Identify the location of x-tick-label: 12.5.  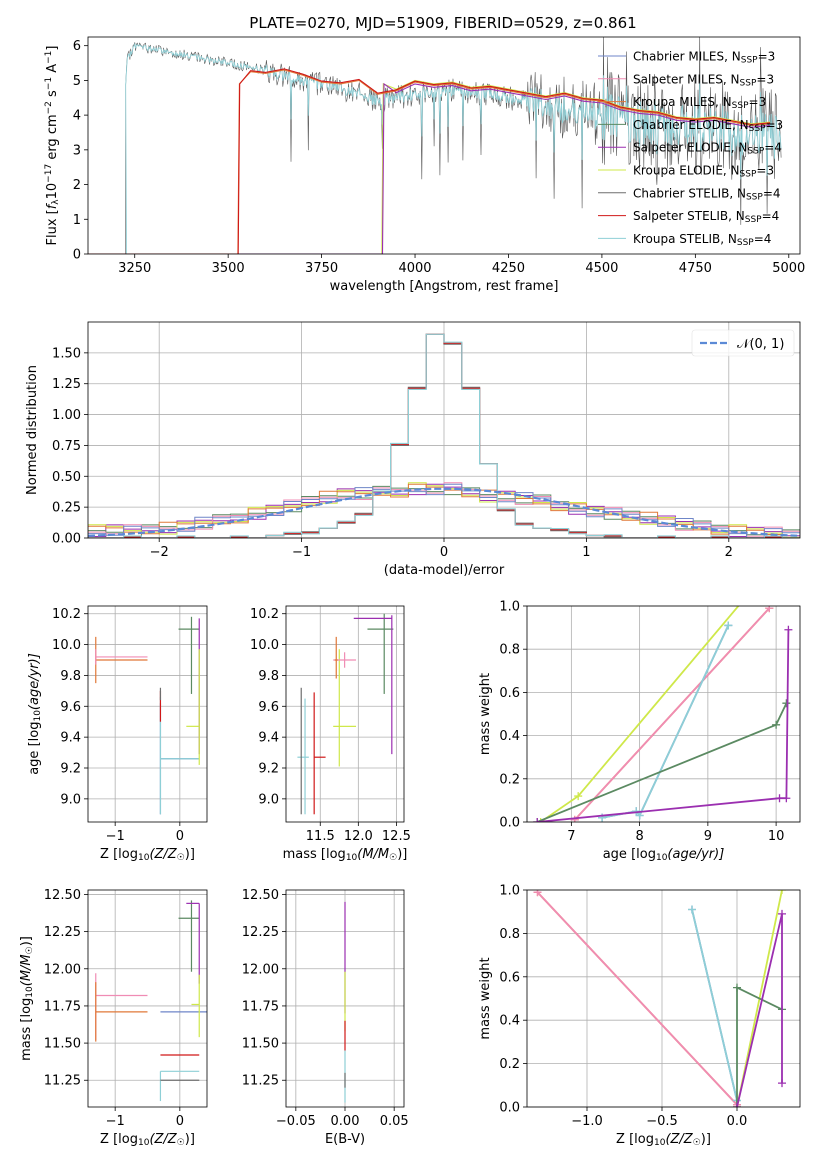
(396, 836).